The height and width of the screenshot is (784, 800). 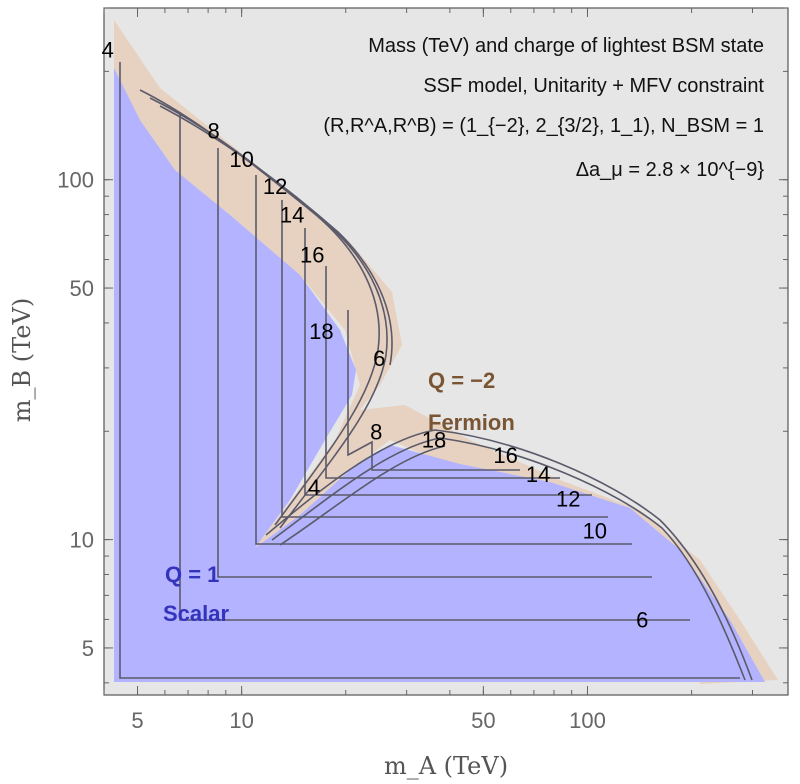 What do you see at coordinates (587, 720) in the screenshot?
I see `x-tick-label: 100` at bounding box center [587, 720].